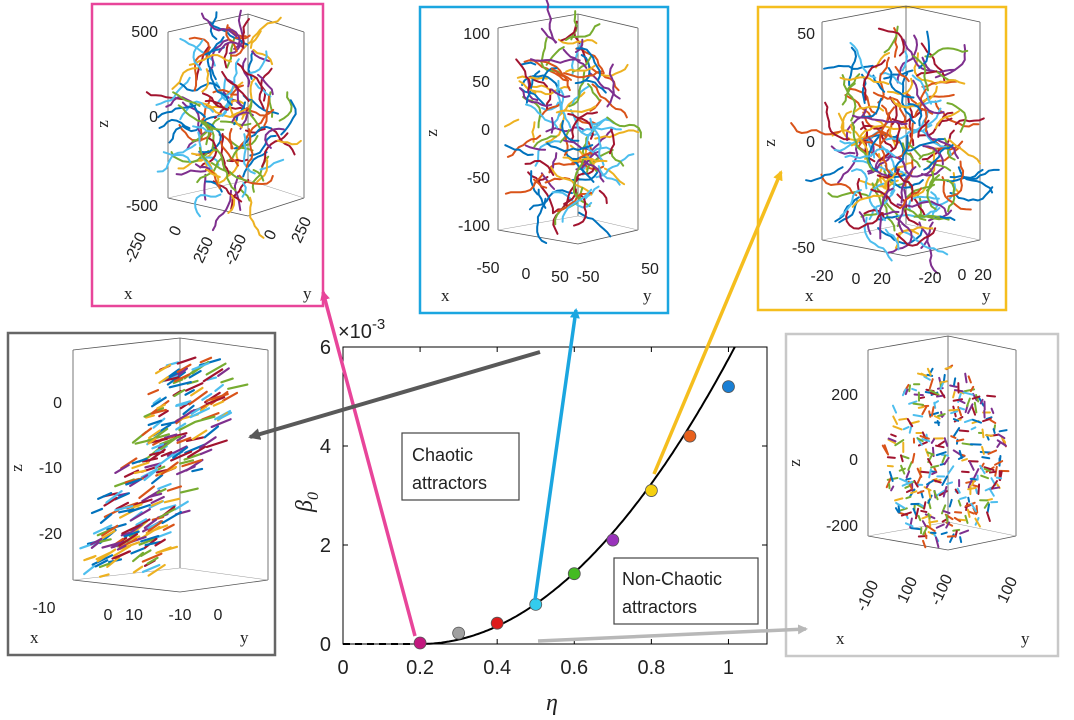  Describe the element at coordinates (651, 668) in the screenshot. I see `x-tick-label: 0.8` at that location.